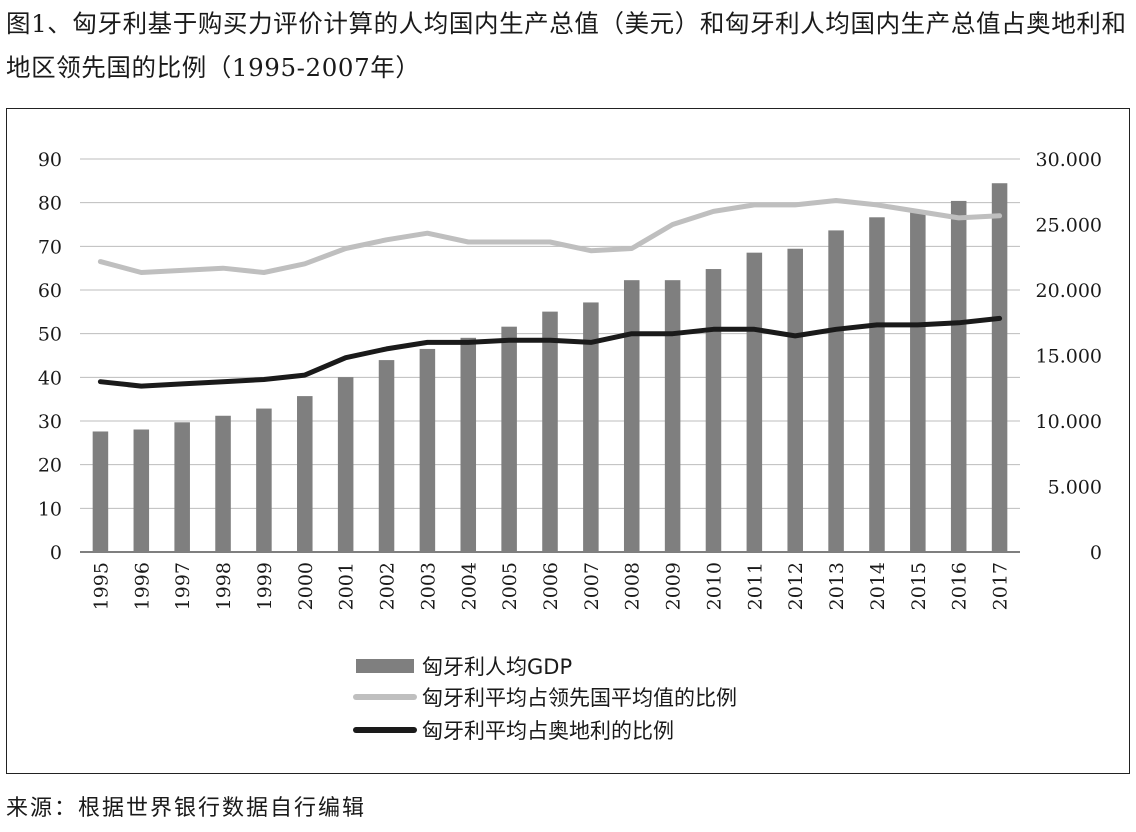  I want to click on right-axis-tick-label: 0, so click(1096, 553).